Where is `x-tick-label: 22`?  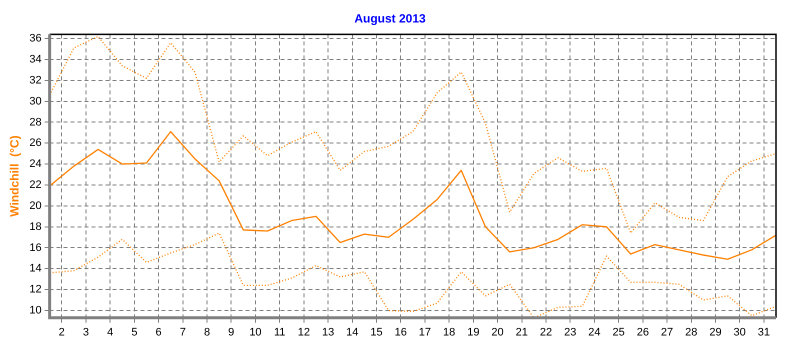 x-tick-label: 22 is located at coordinates (546, 332).